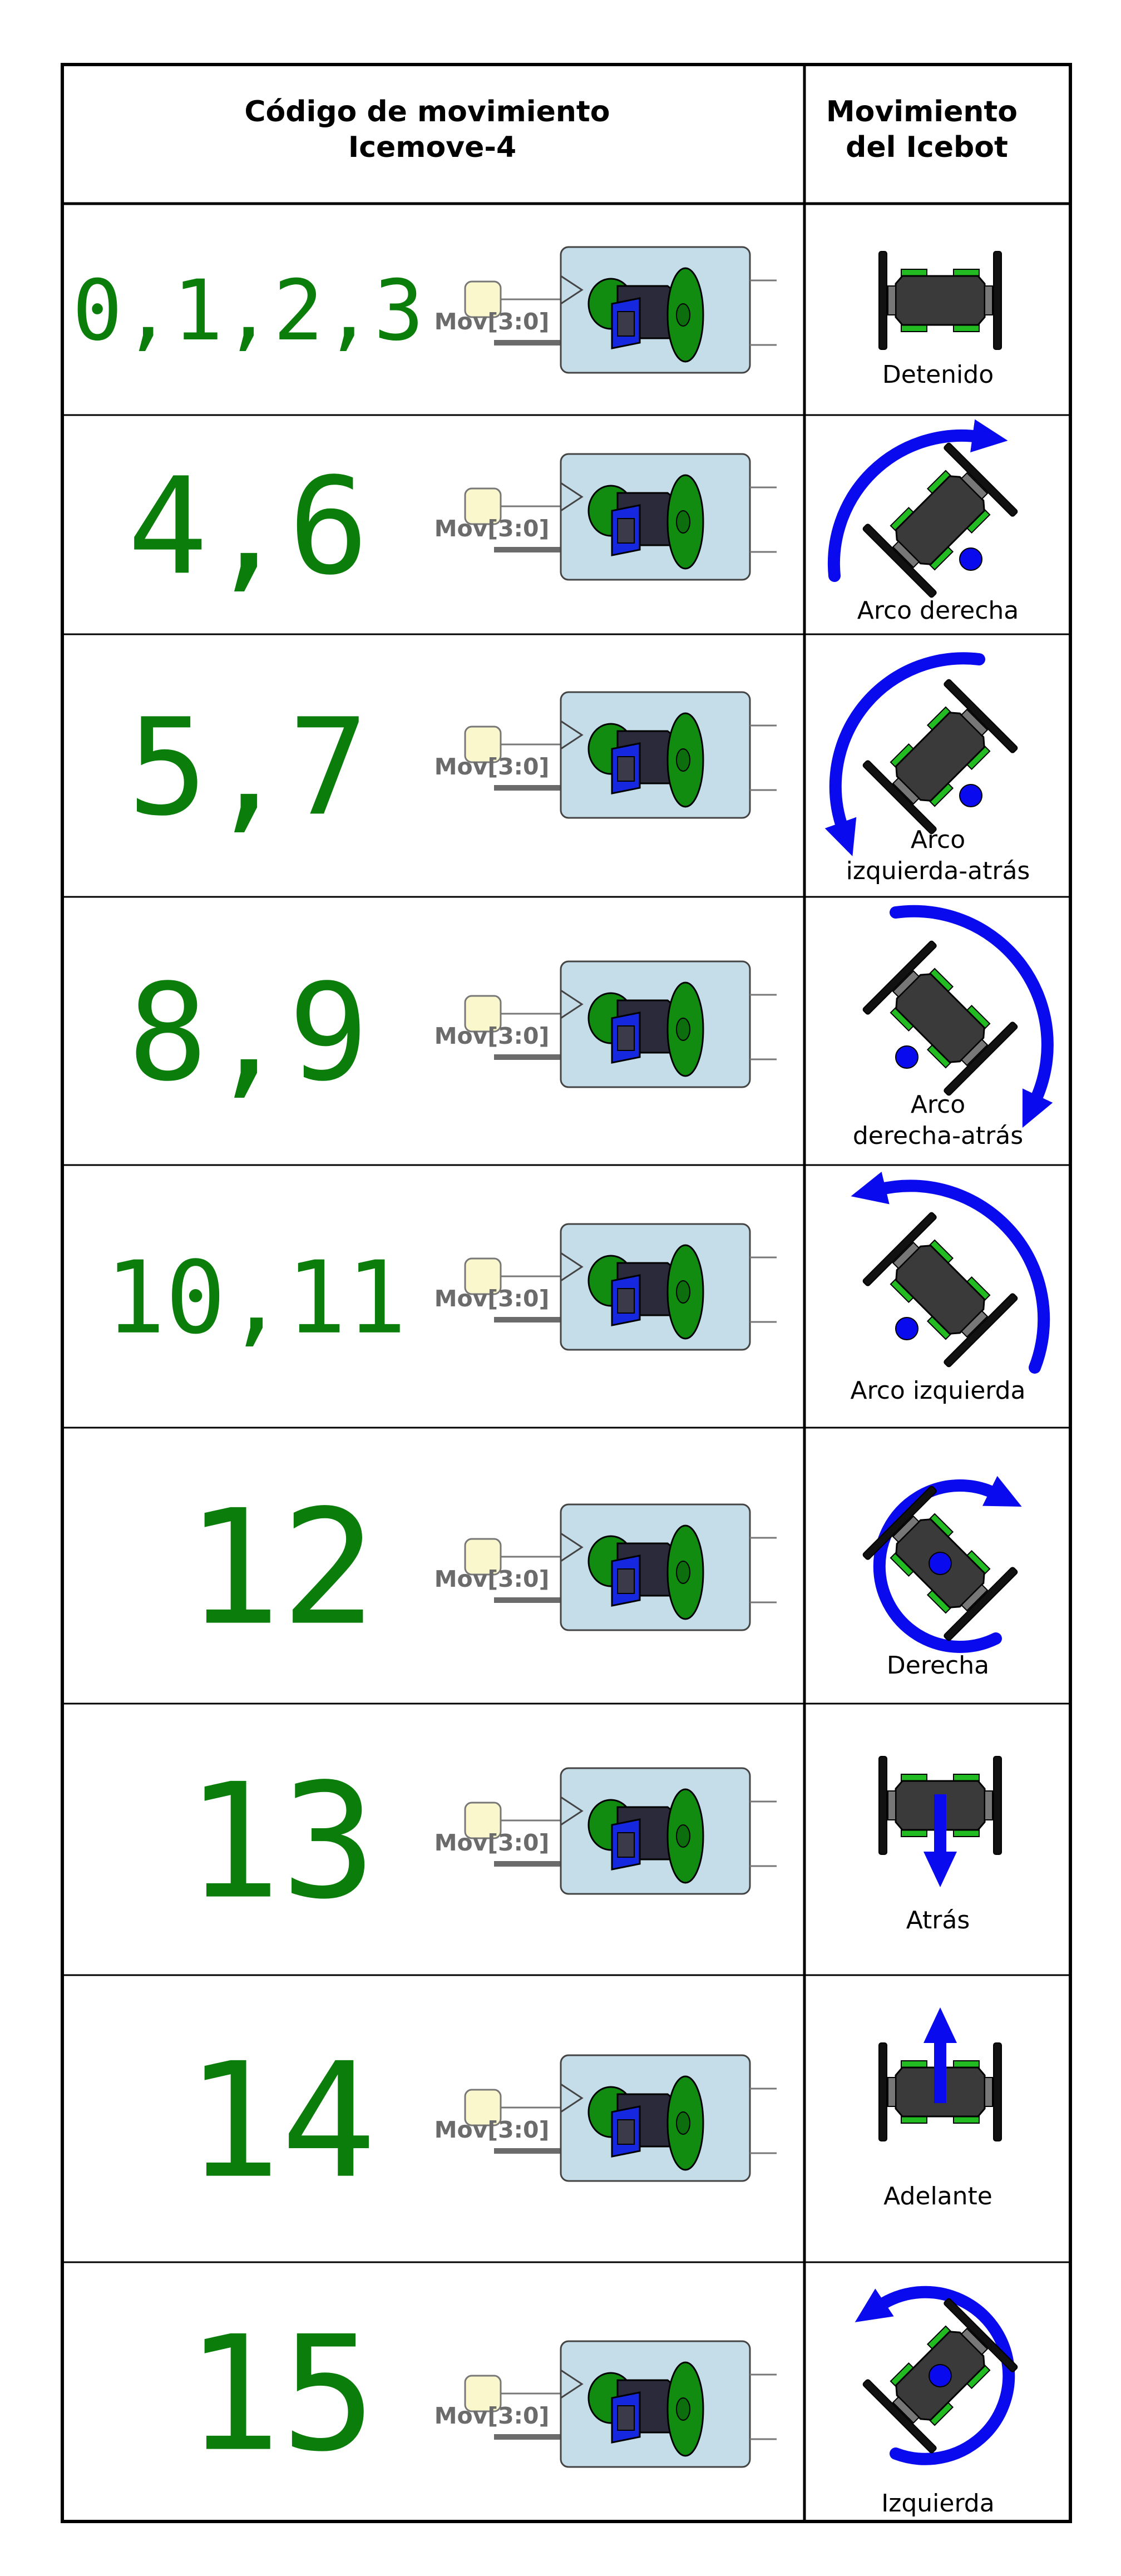 This screenshot has height=2576, width=1121. Describe the element at coordinates (938, 2196) in the screenshot. I see `motion-caption: Adelante` at that location.